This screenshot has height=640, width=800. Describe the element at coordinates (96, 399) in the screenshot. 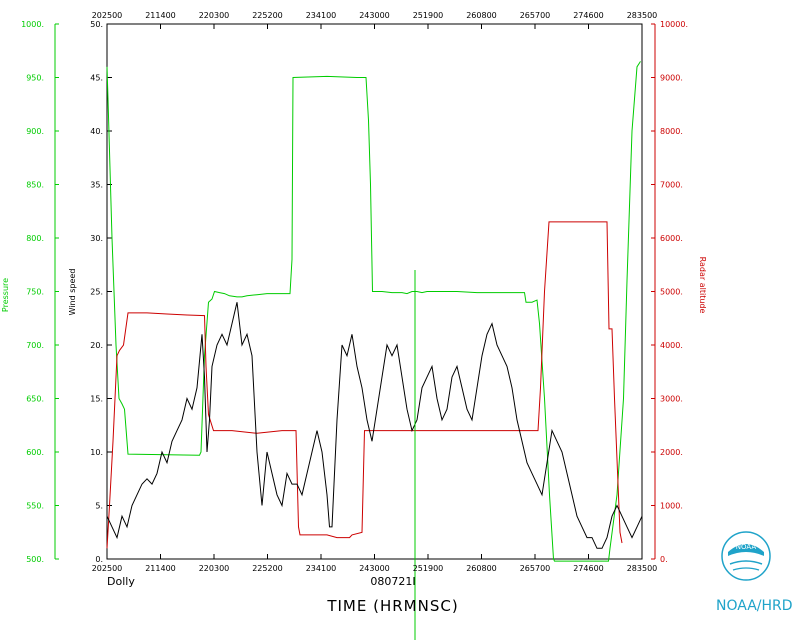

I see `wind-tick-label: 15.` at that location.